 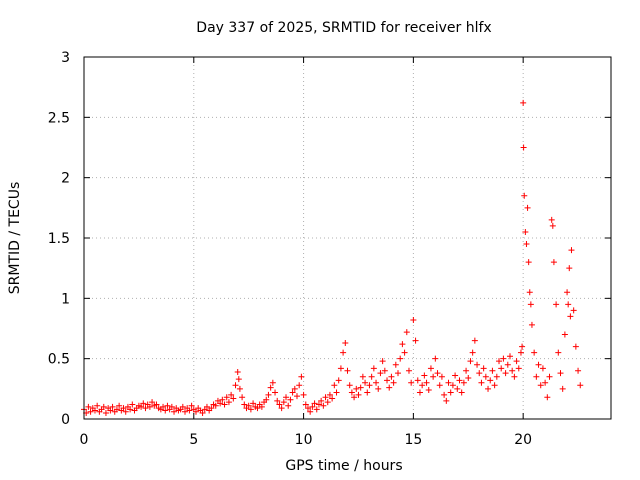 I want to click on y-tick-label: 2.5, so click(x=59, y=118).